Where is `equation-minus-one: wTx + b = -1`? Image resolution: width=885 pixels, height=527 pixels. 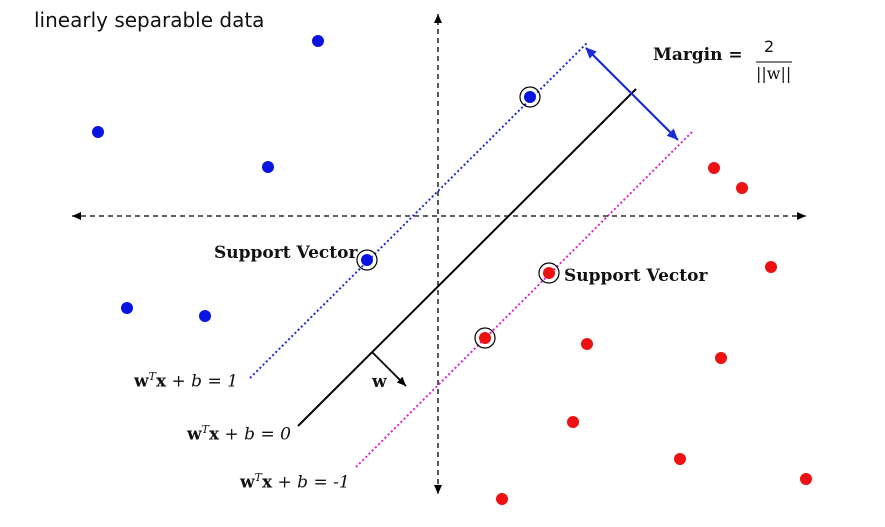
equation-minus-one: wTx + b = -1 is located at coordinates (295, 482).